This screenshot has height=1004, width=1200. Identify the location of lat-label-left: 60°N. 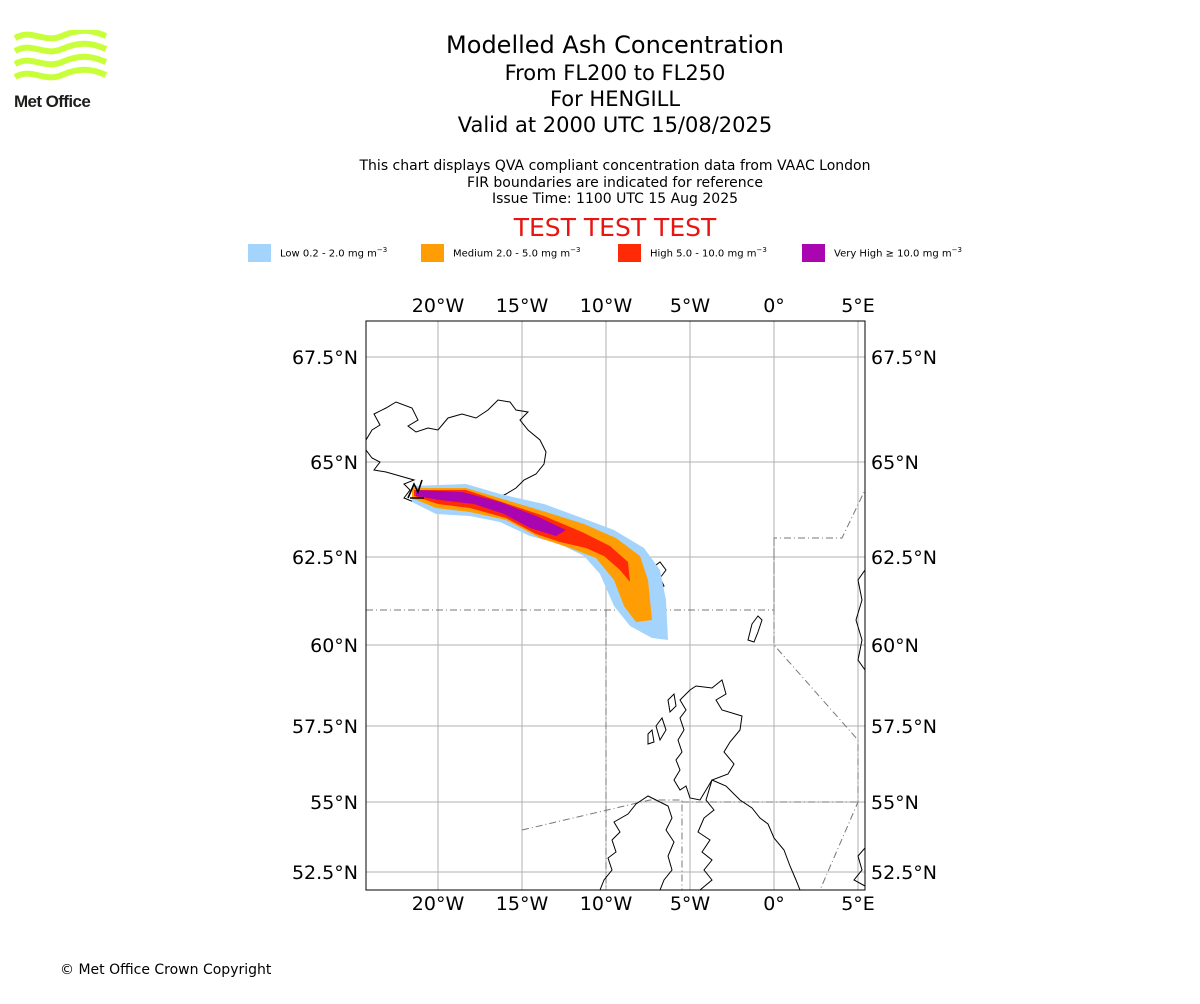
(334, 646).